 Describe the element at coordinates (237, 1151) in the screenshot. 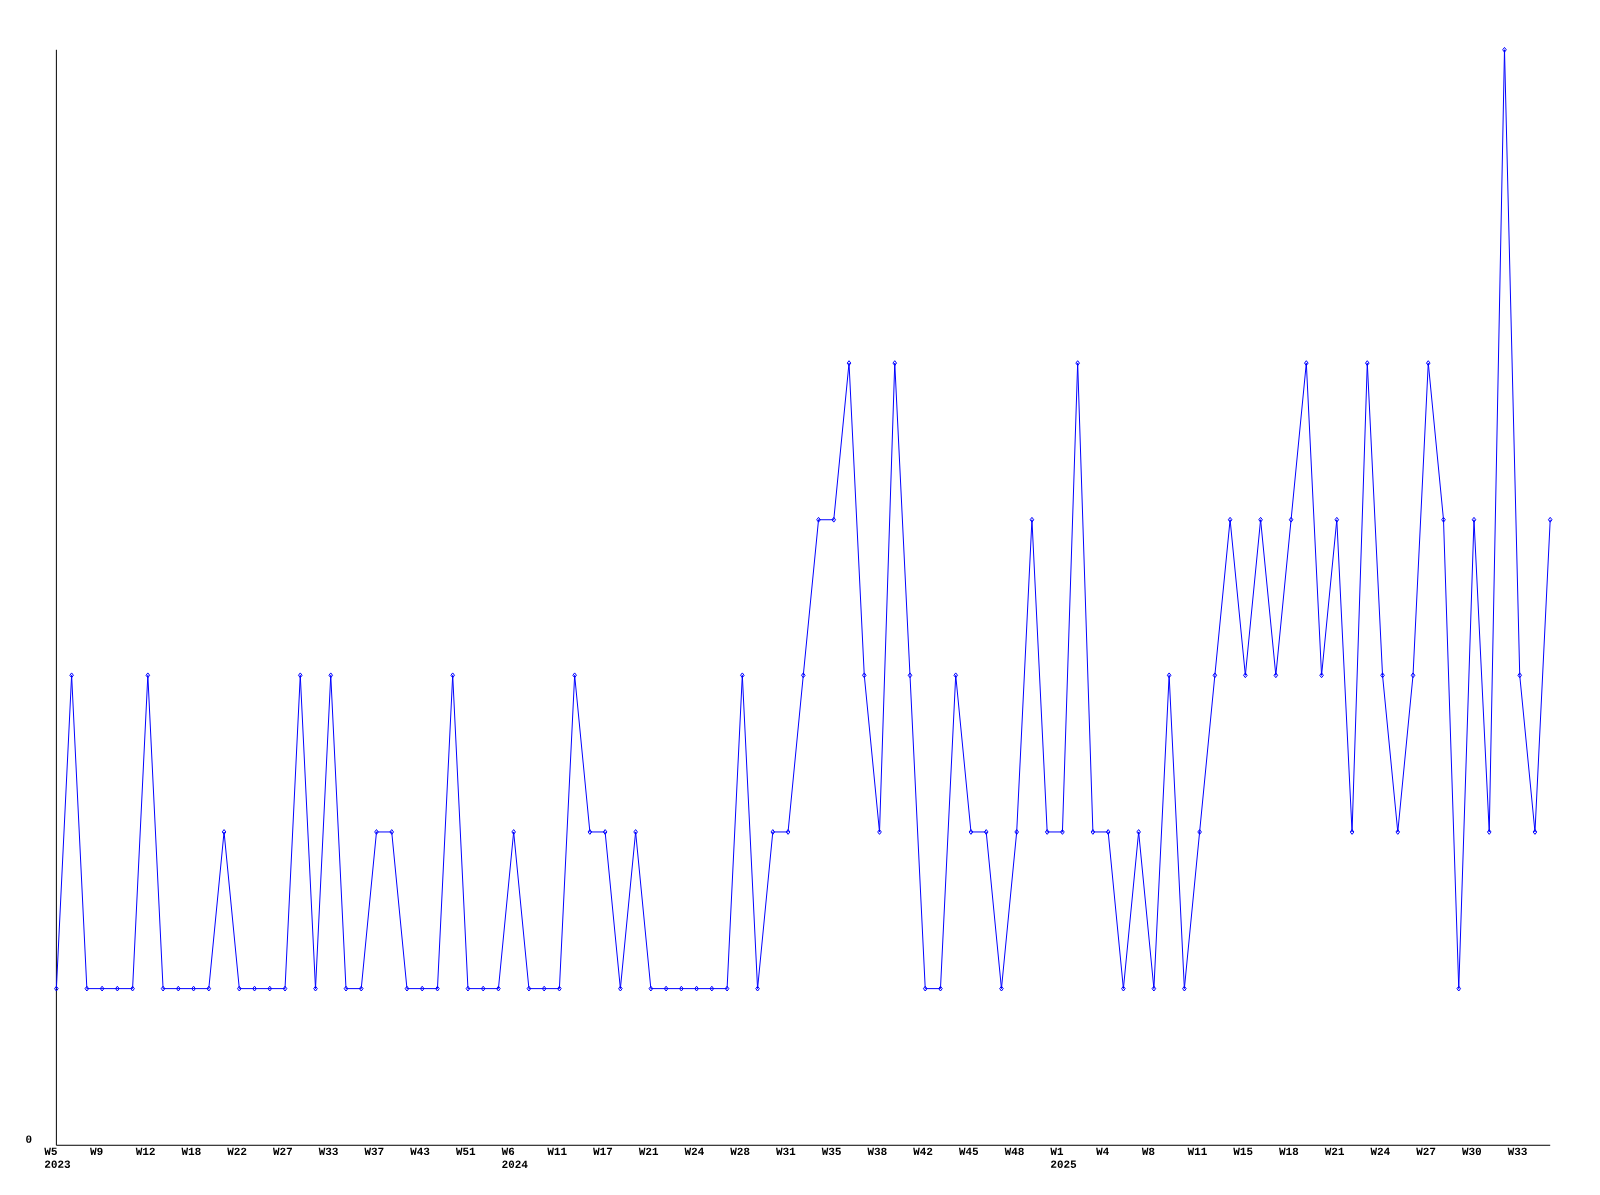

I see `x-tick-label: W22` at that location.